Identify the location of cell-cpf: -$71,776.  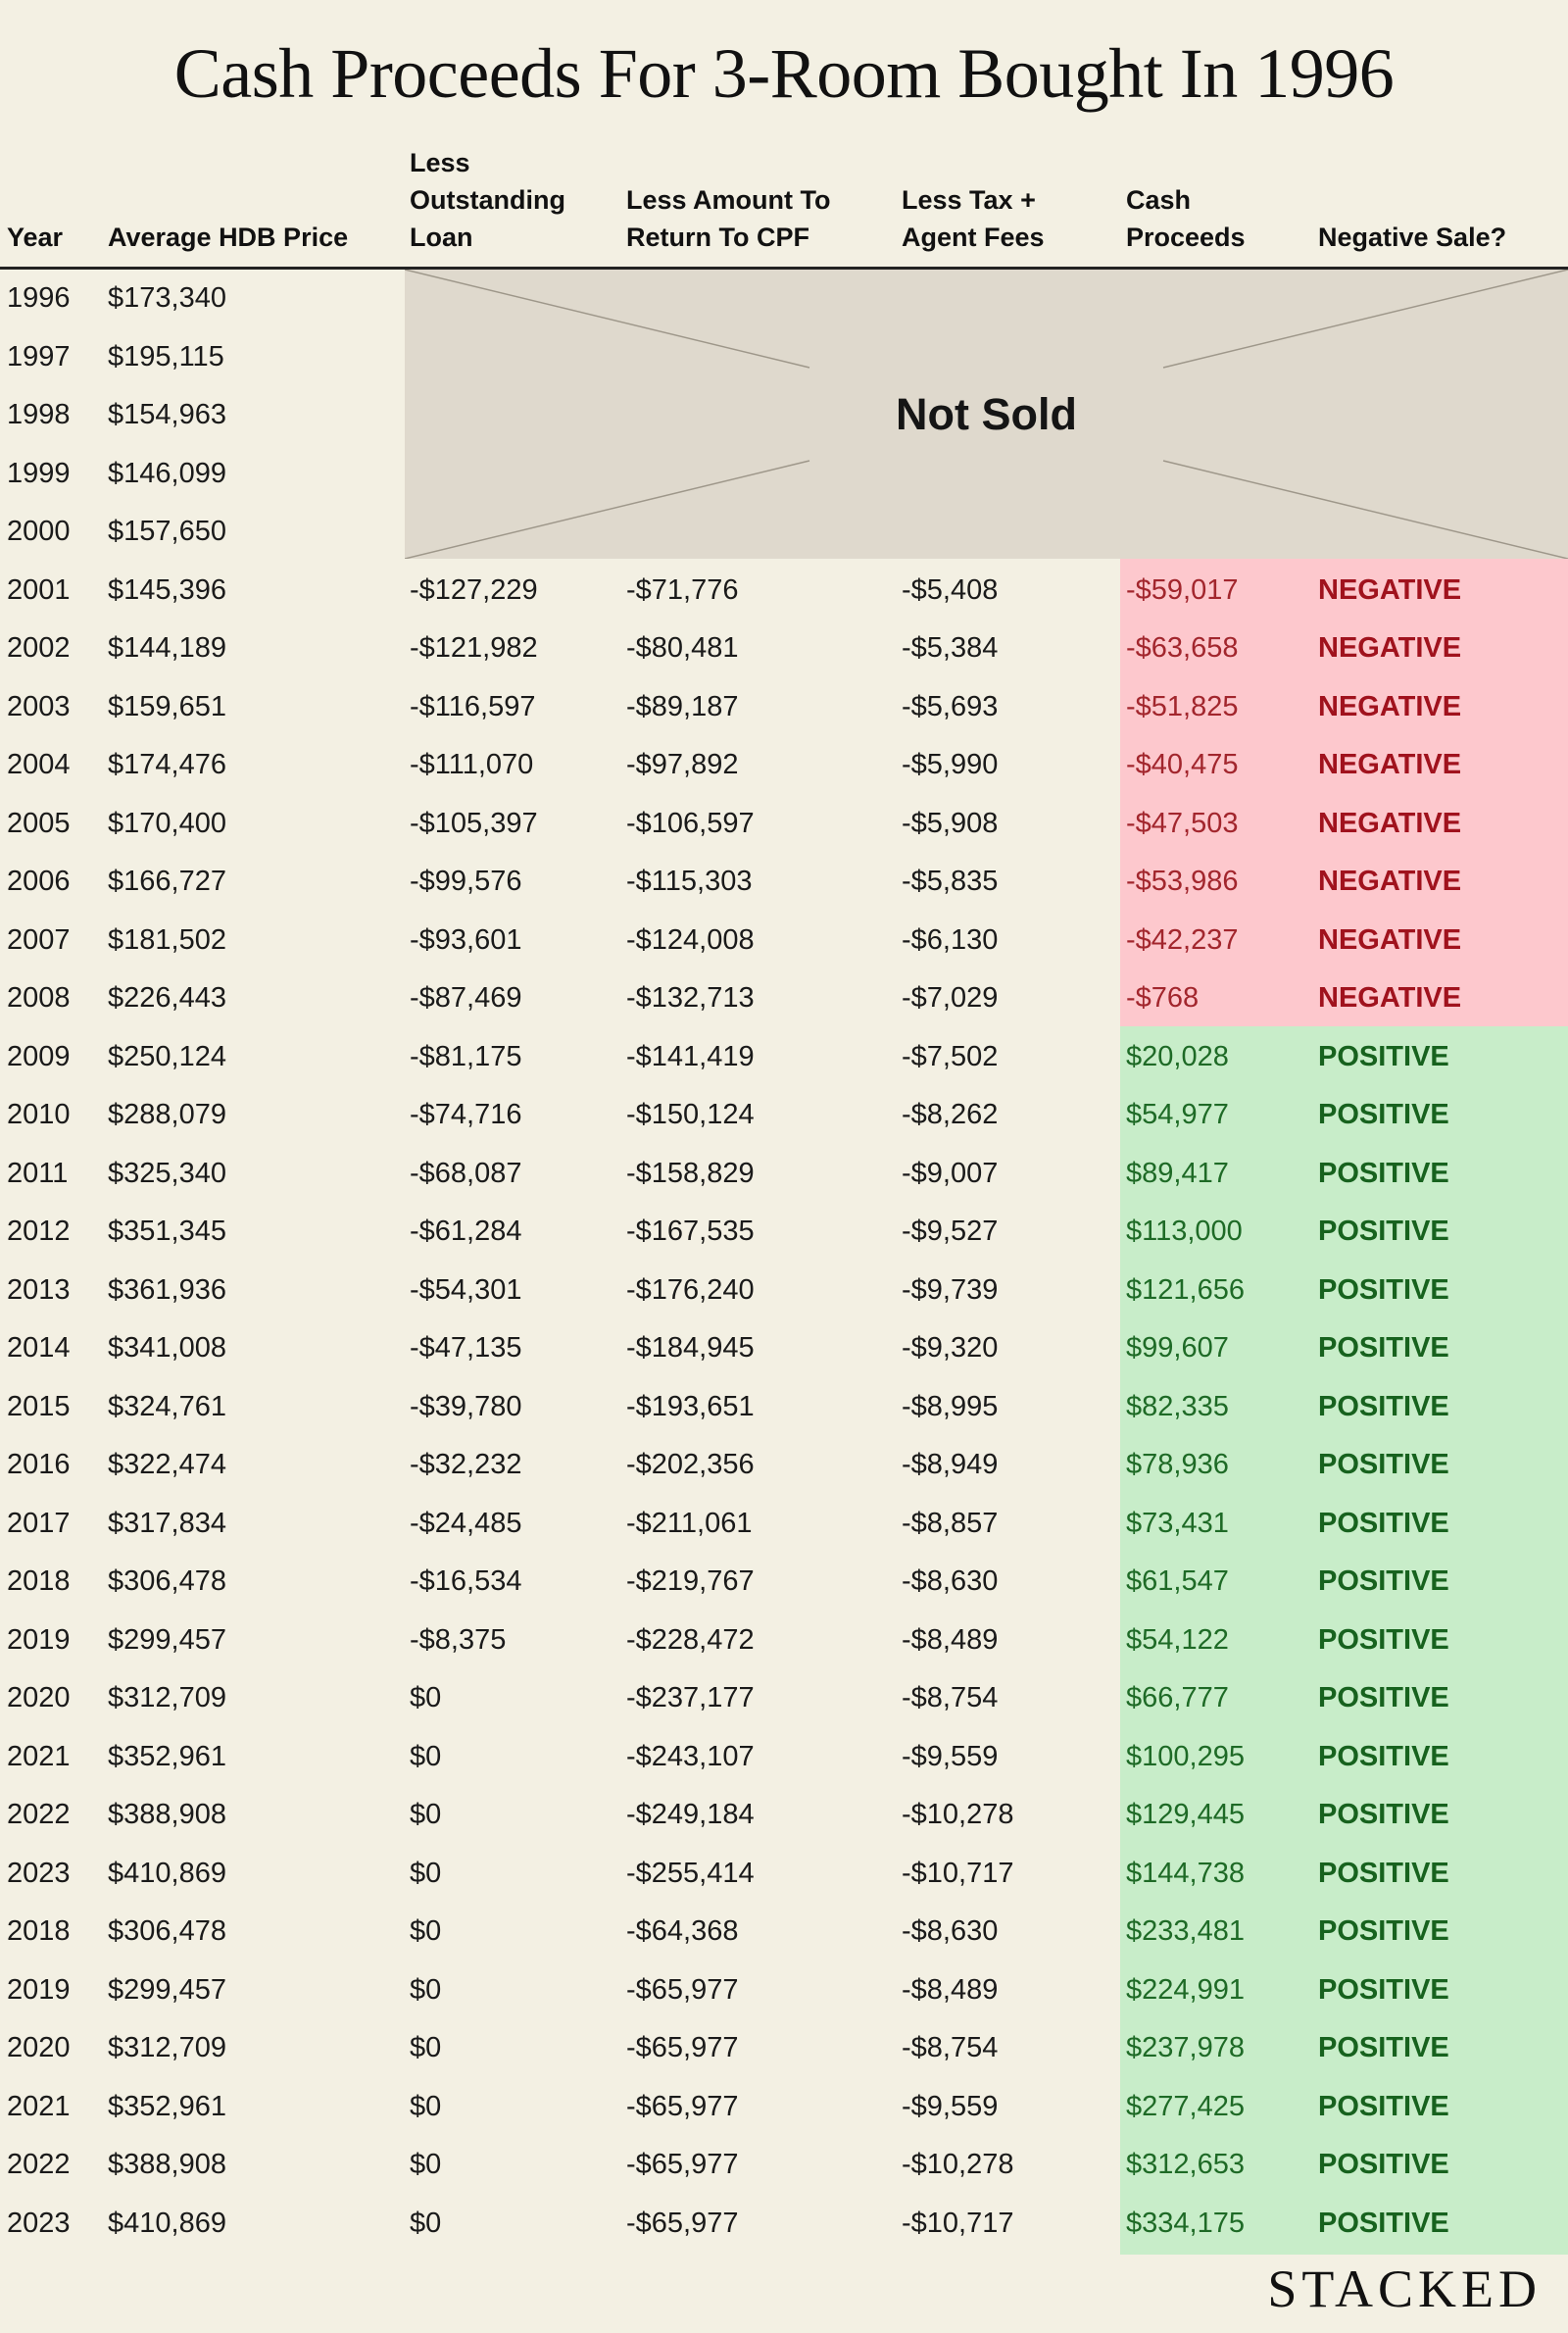
(682, 589).